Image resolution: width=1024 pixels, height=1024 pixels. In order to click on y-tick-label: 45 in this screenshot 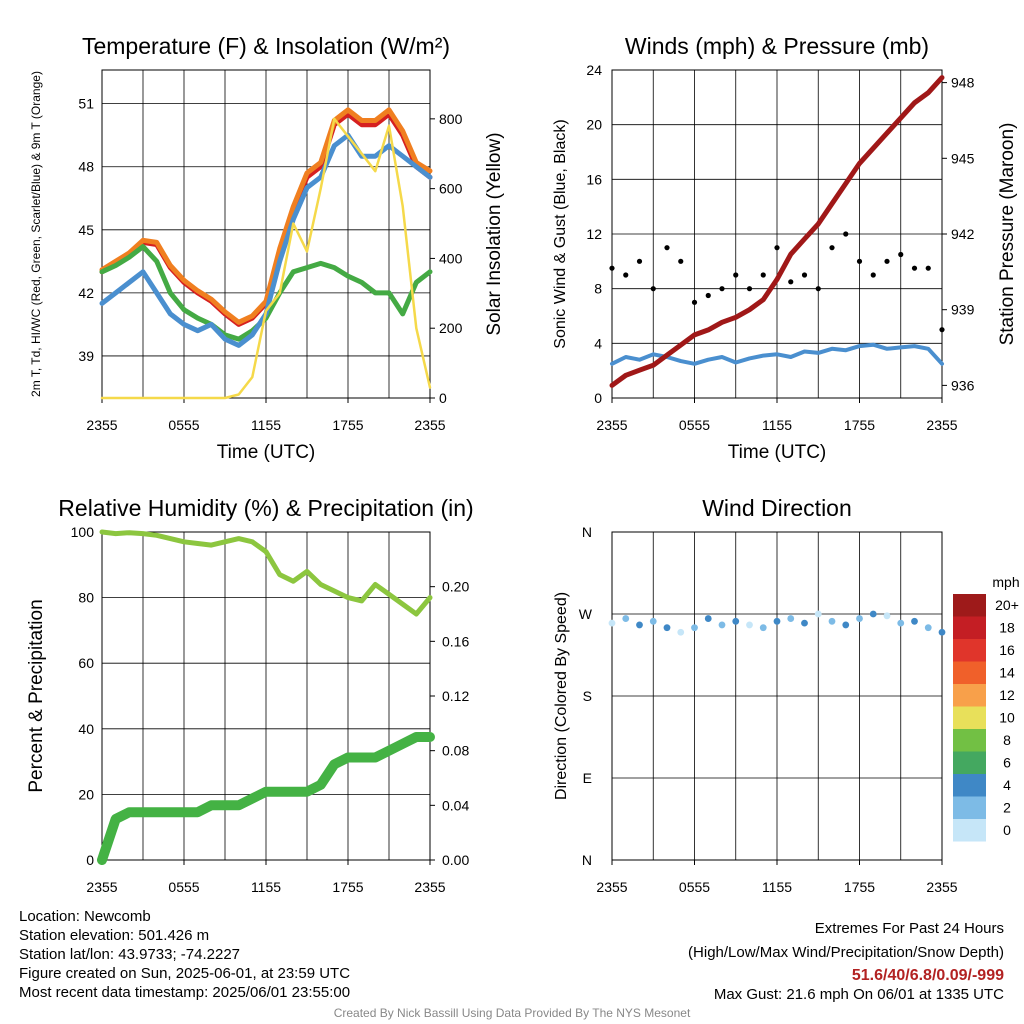, I will do `click(86, 230)`.